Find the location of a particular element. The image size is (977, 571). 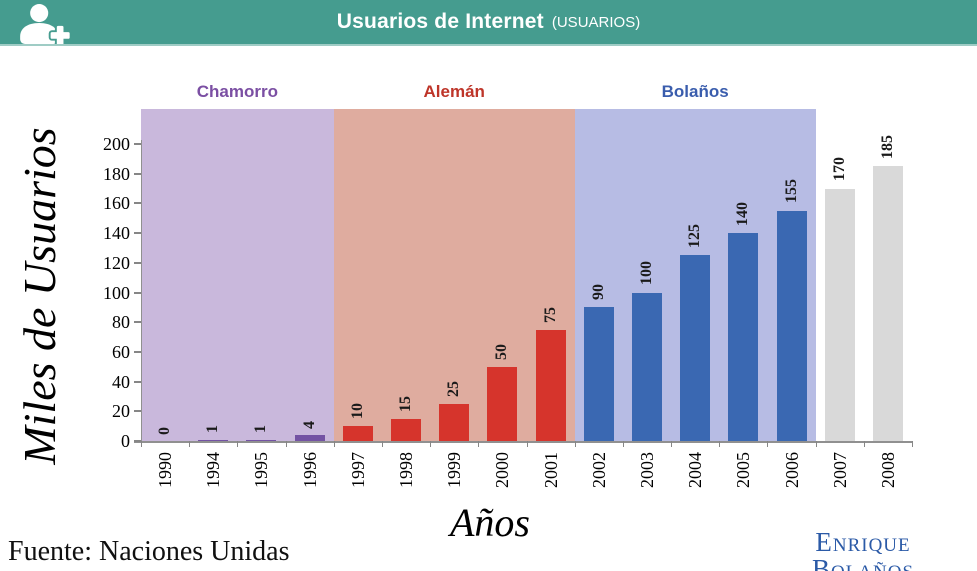

y-tick-label: 200 is located at coordinates (116, 144).